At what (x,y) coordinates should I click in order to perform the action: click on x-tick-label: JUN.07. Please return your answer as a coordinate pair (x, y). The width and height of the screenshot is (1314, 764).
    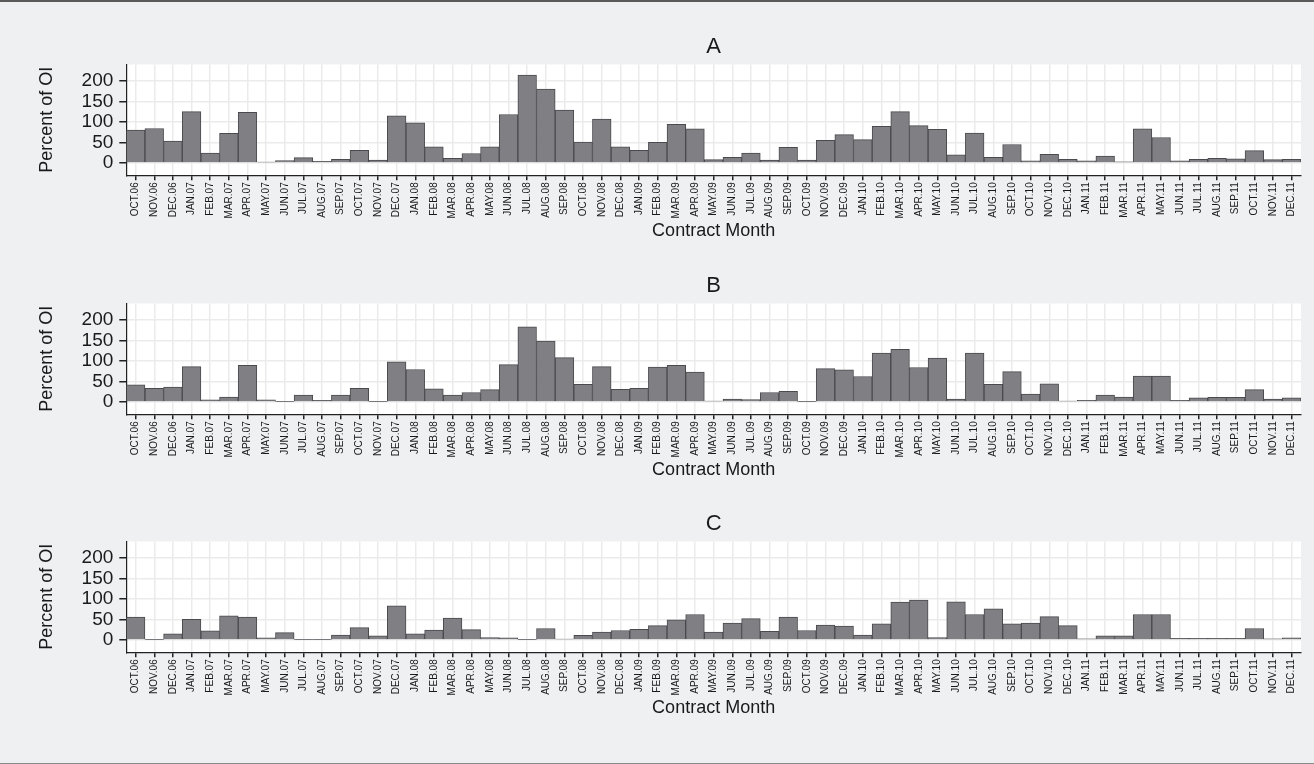
    Looking at the image, I should click on (284, 437).